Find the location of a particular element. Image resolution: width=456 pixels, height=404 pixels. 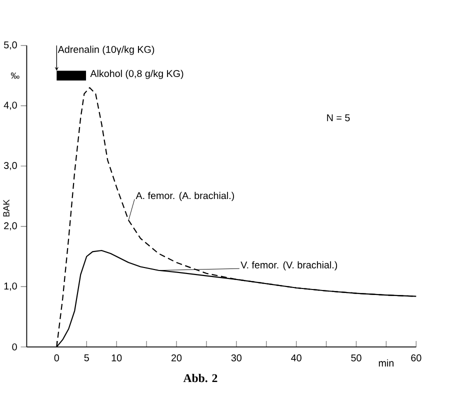

x-tick-label: 20 is located at coordinates (177, 358).